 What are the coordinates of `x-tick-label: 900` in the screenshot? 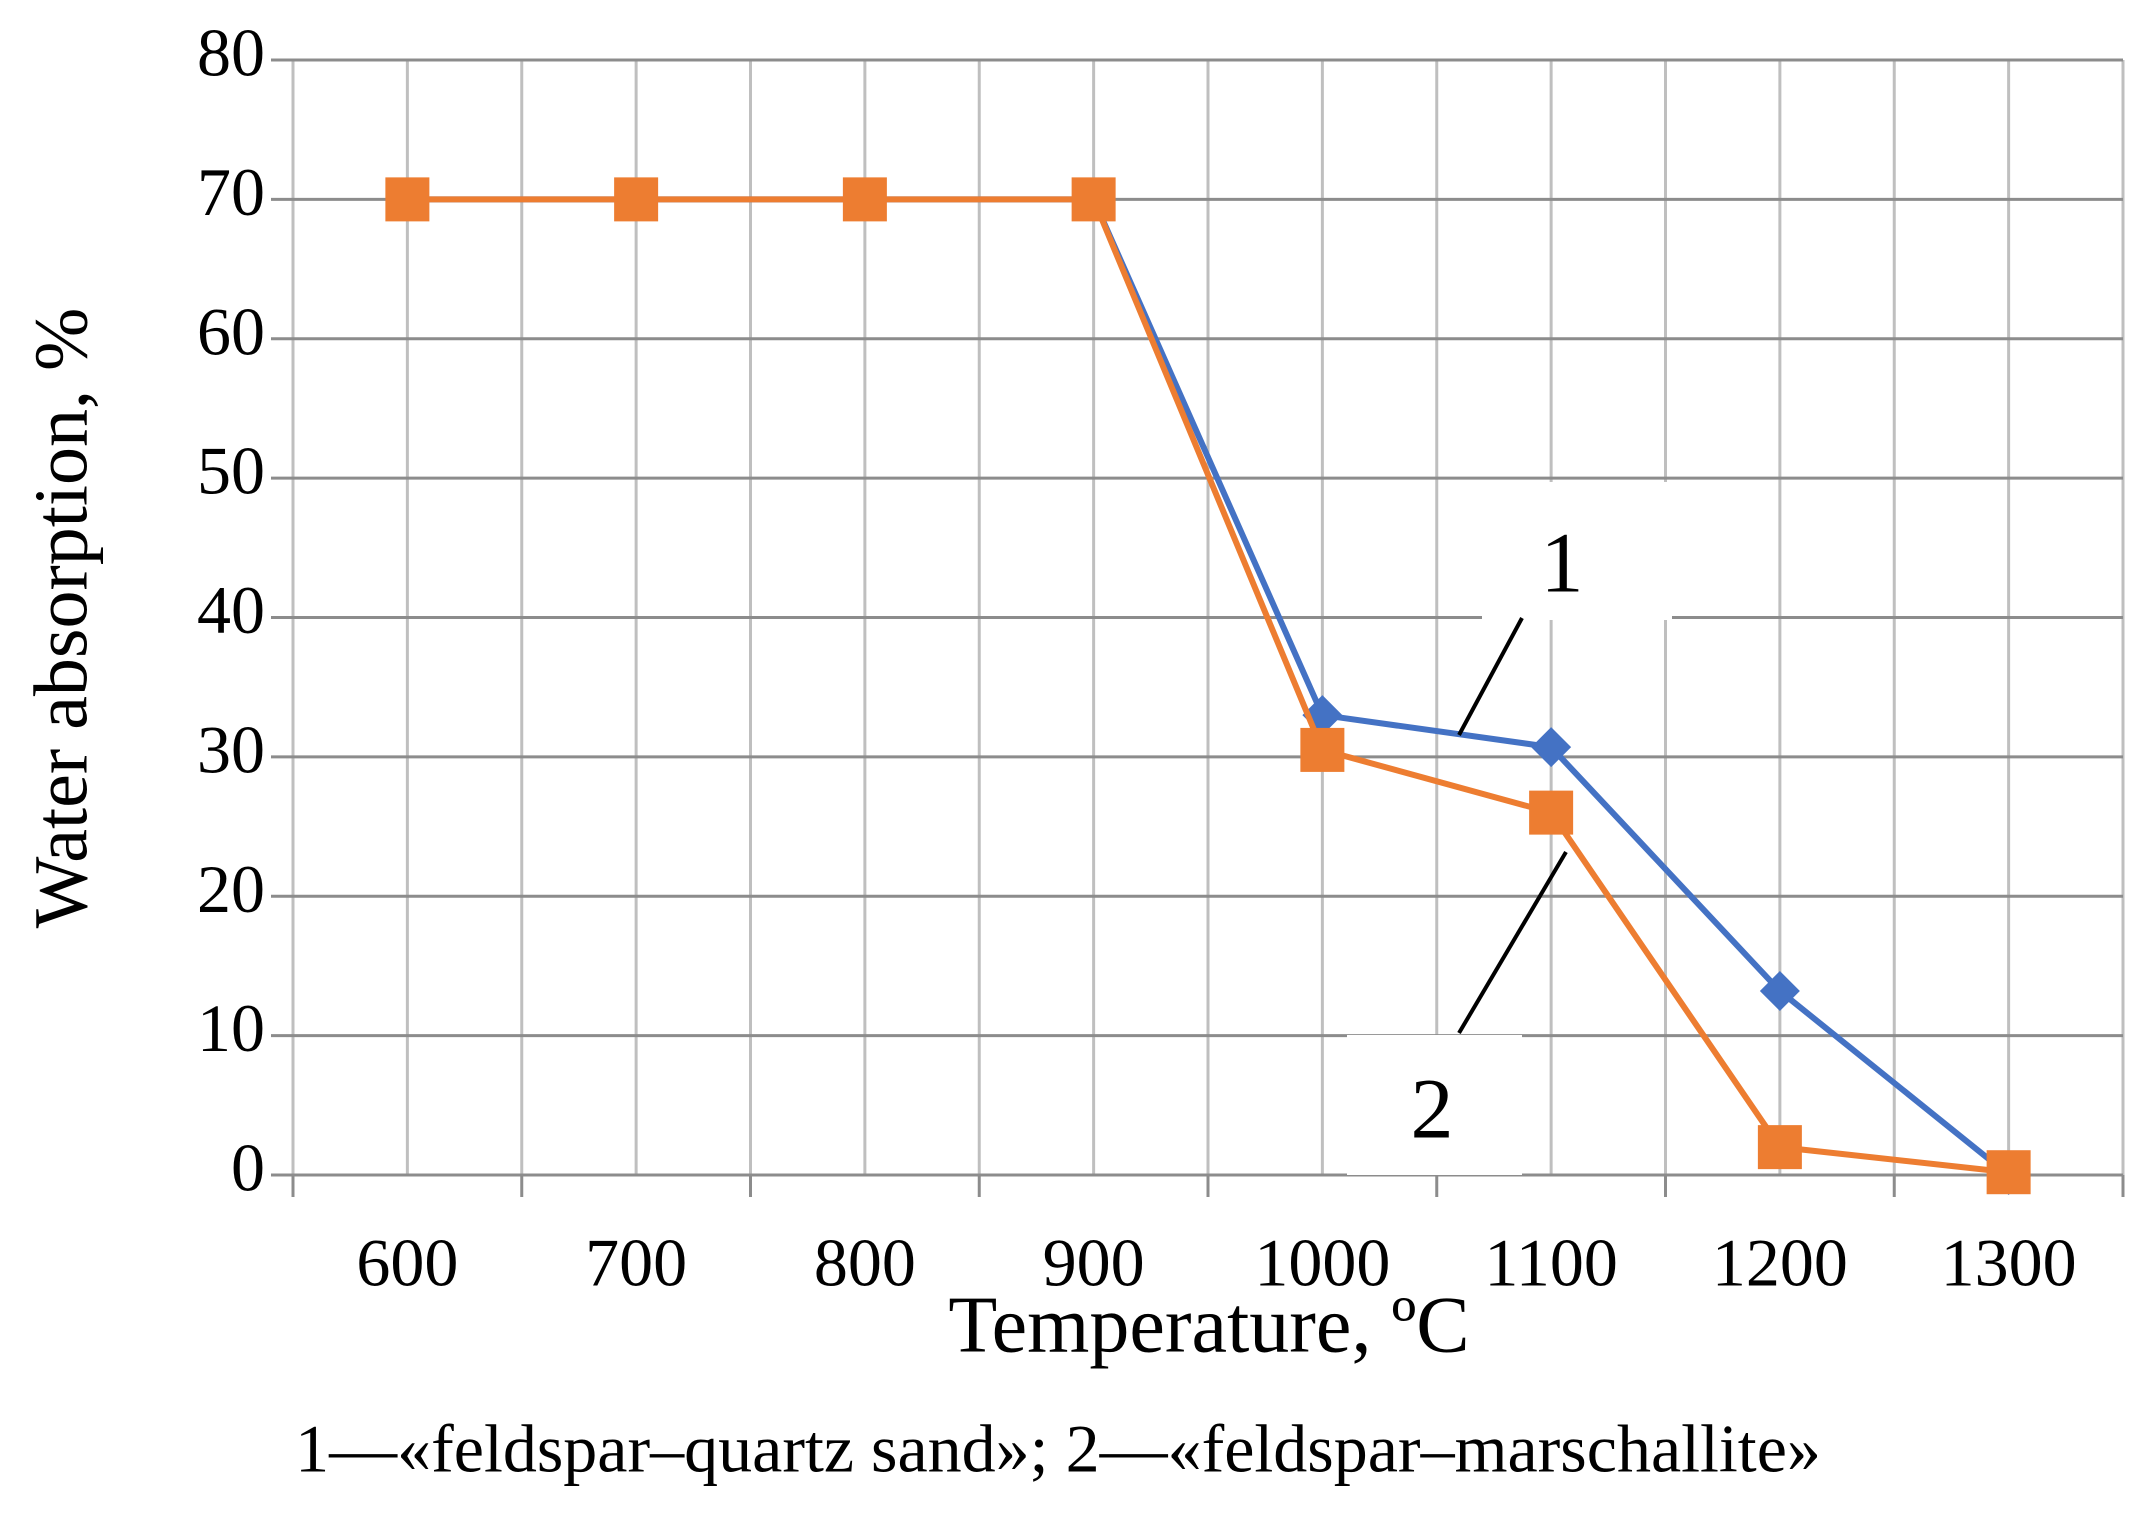 It's located at (1094, 1263).